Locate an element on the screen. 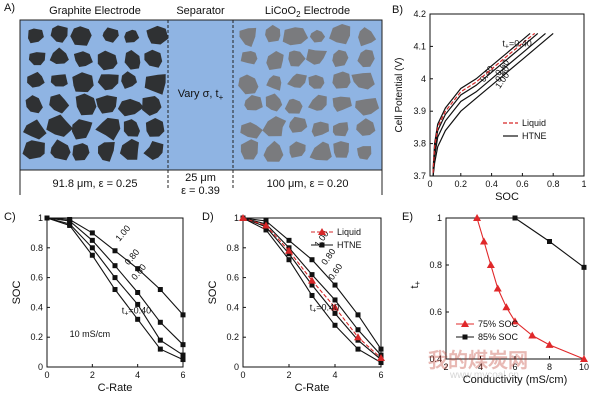  series-0-40-line is located at coordinates (481, 101).